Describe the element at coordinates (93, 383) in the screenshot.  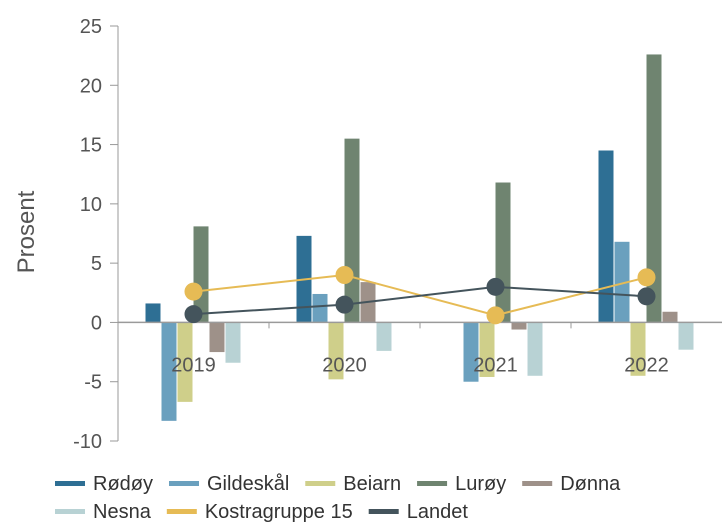
I see `y-tick-label: -5` at that location.